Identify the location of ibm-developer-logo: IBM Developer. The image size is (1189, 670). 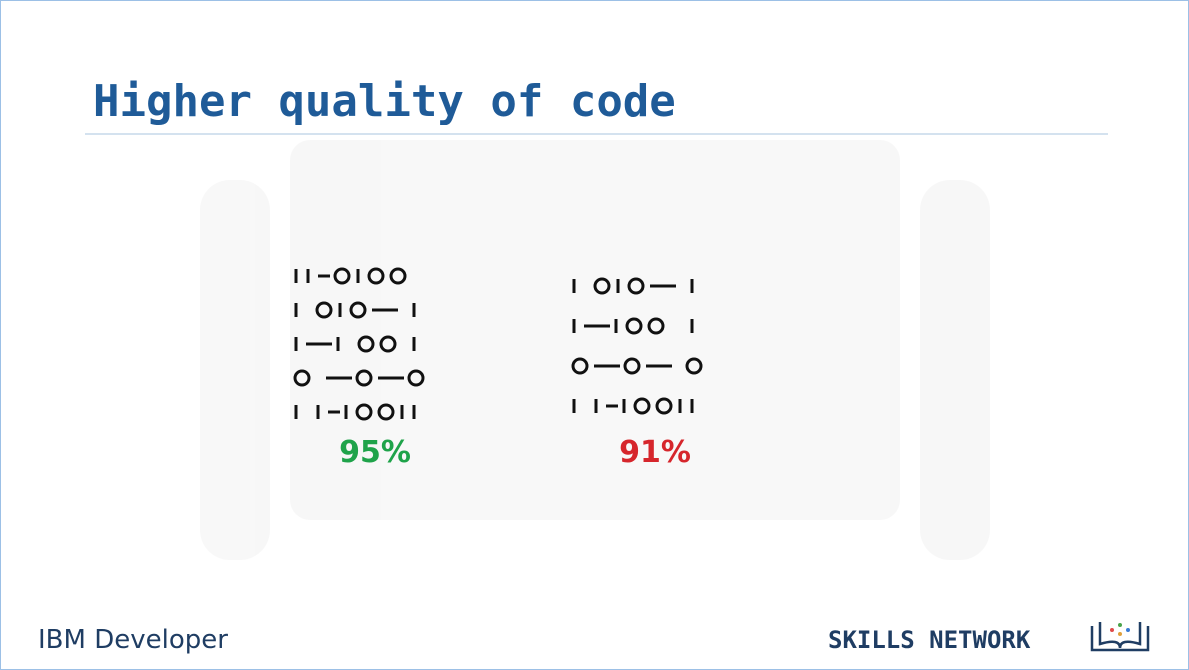
(133, 640).